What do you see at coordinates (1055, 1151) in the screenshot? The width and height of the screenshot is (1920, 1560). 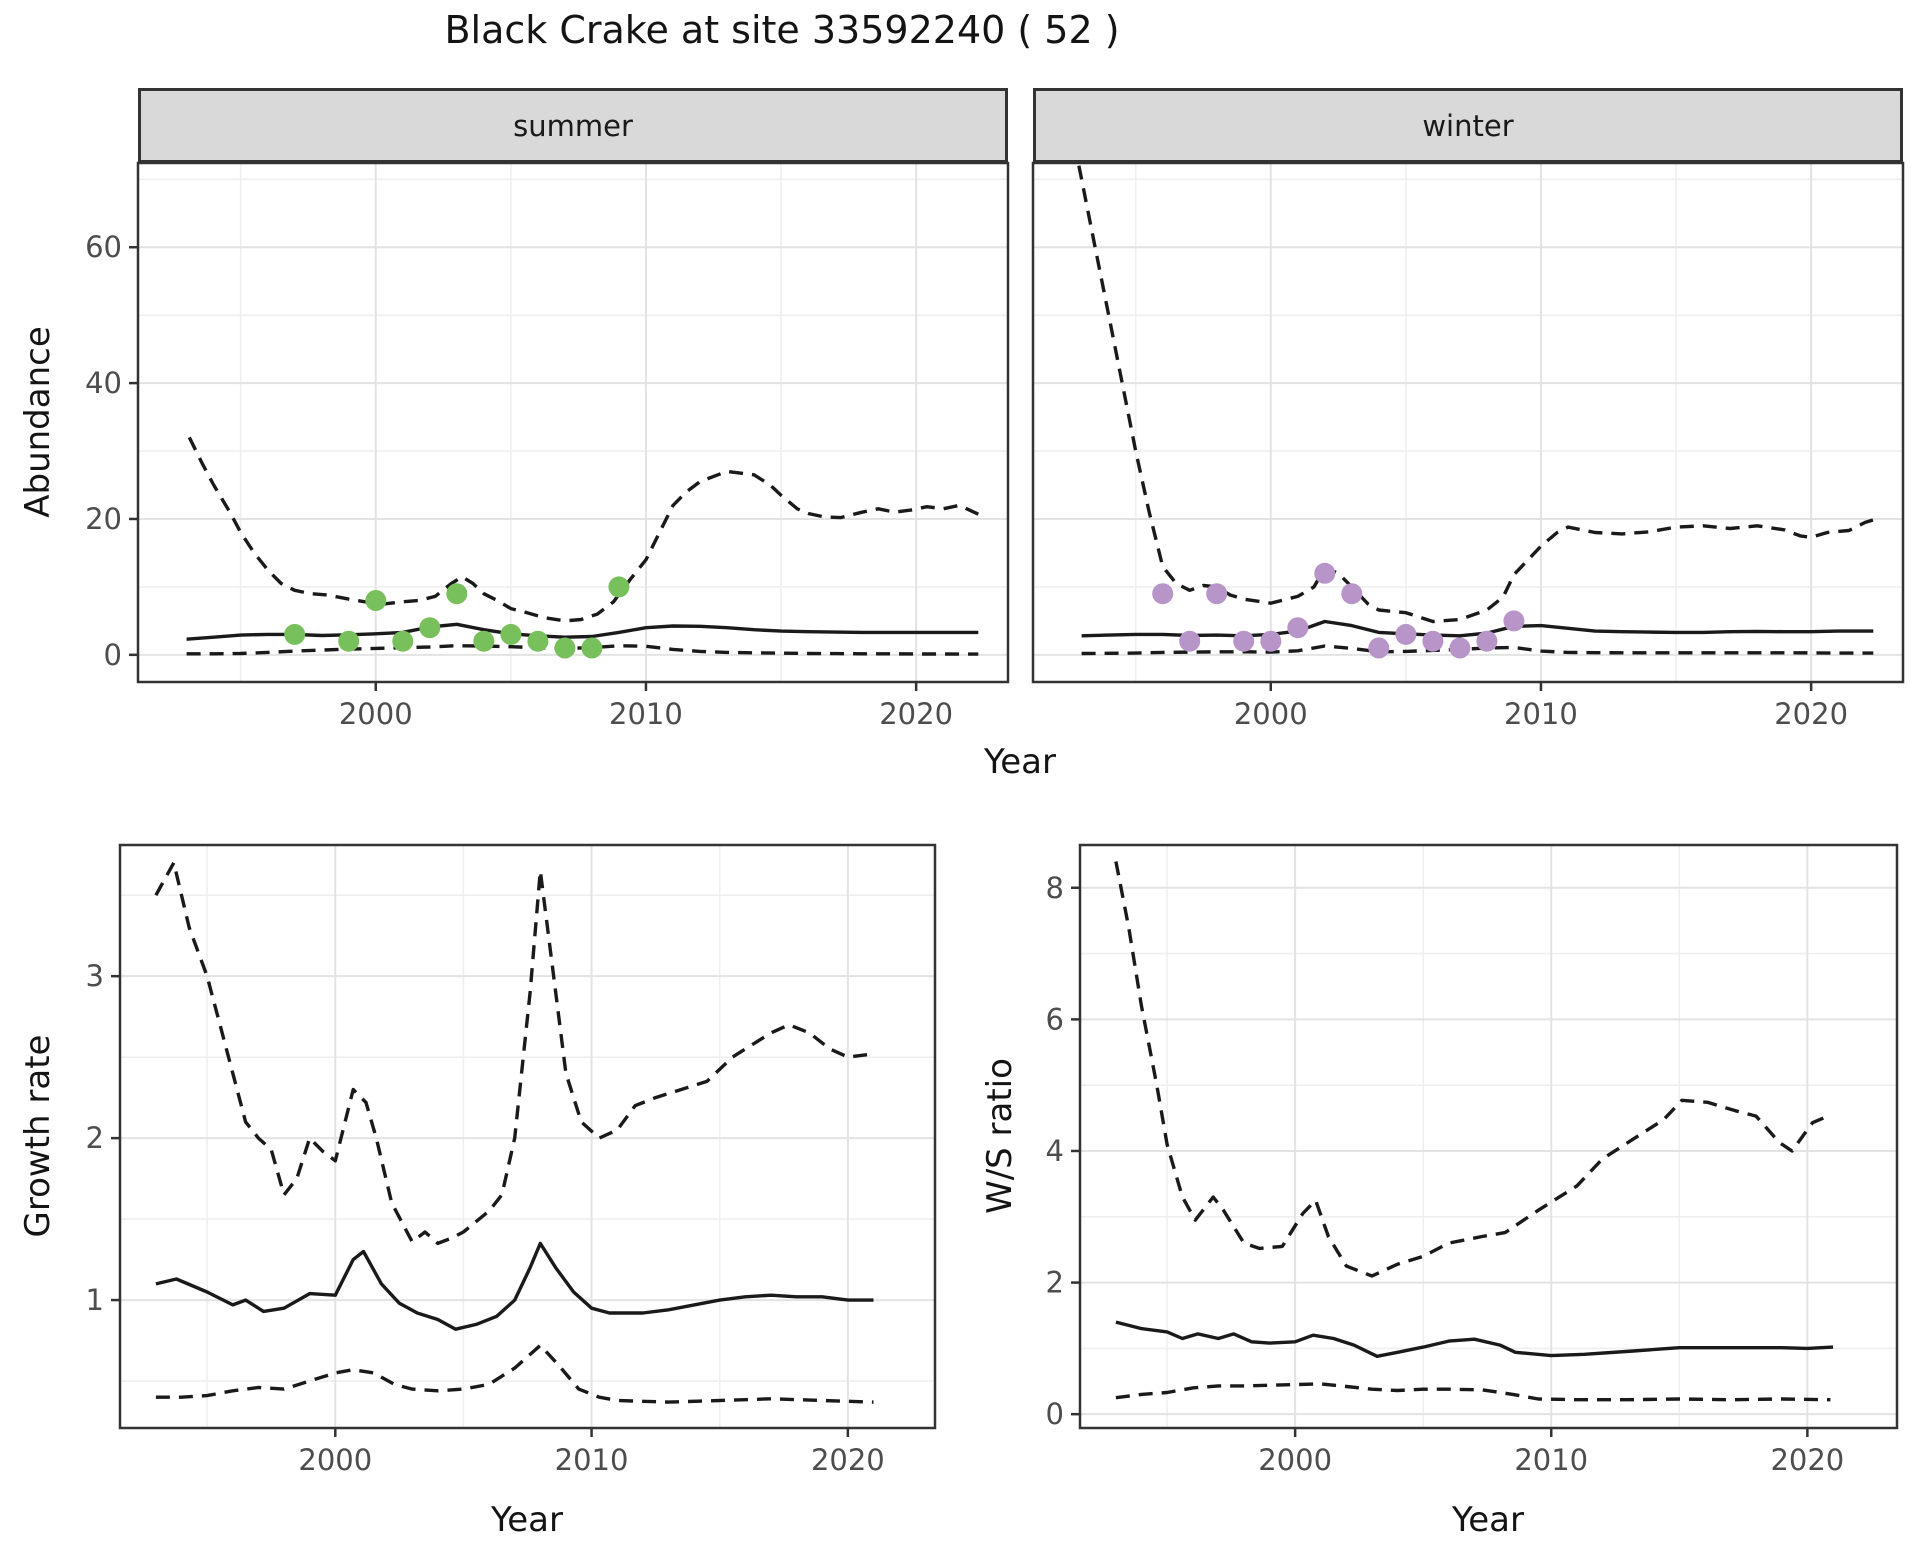 I see `y-tick-label: 4` at bounding box center [1055, 1151].